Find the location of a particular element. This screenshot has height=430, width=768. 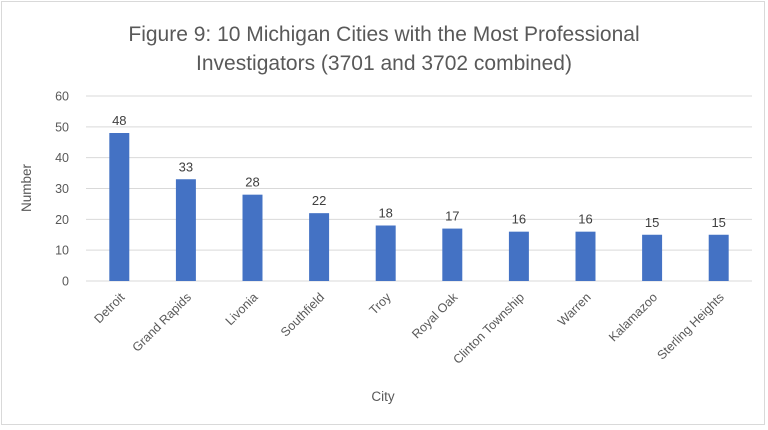

y-tick-label: 30 is located at coordinates (62, 189).